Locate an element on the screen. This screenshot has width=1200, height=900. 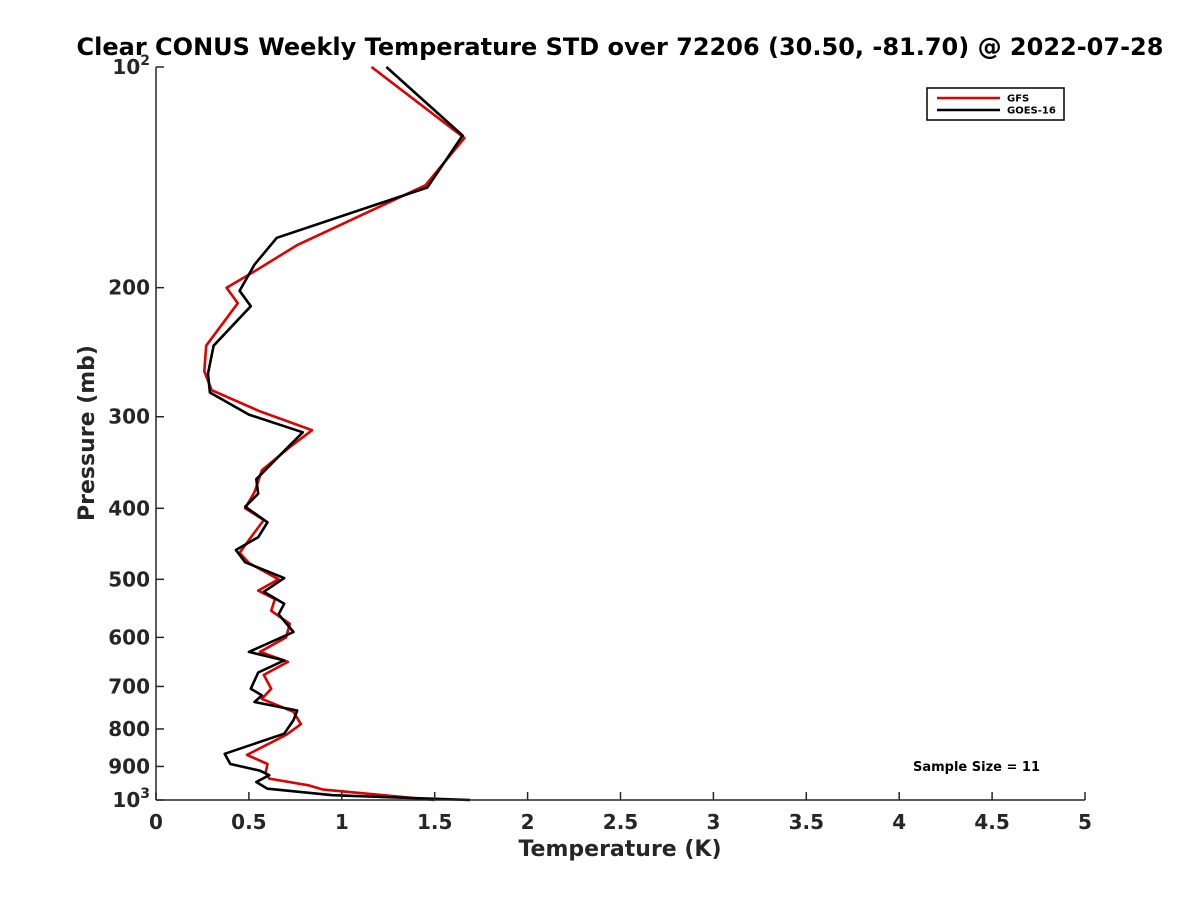
x-tick-label: 4.5 is located at coordinates (991, 822).